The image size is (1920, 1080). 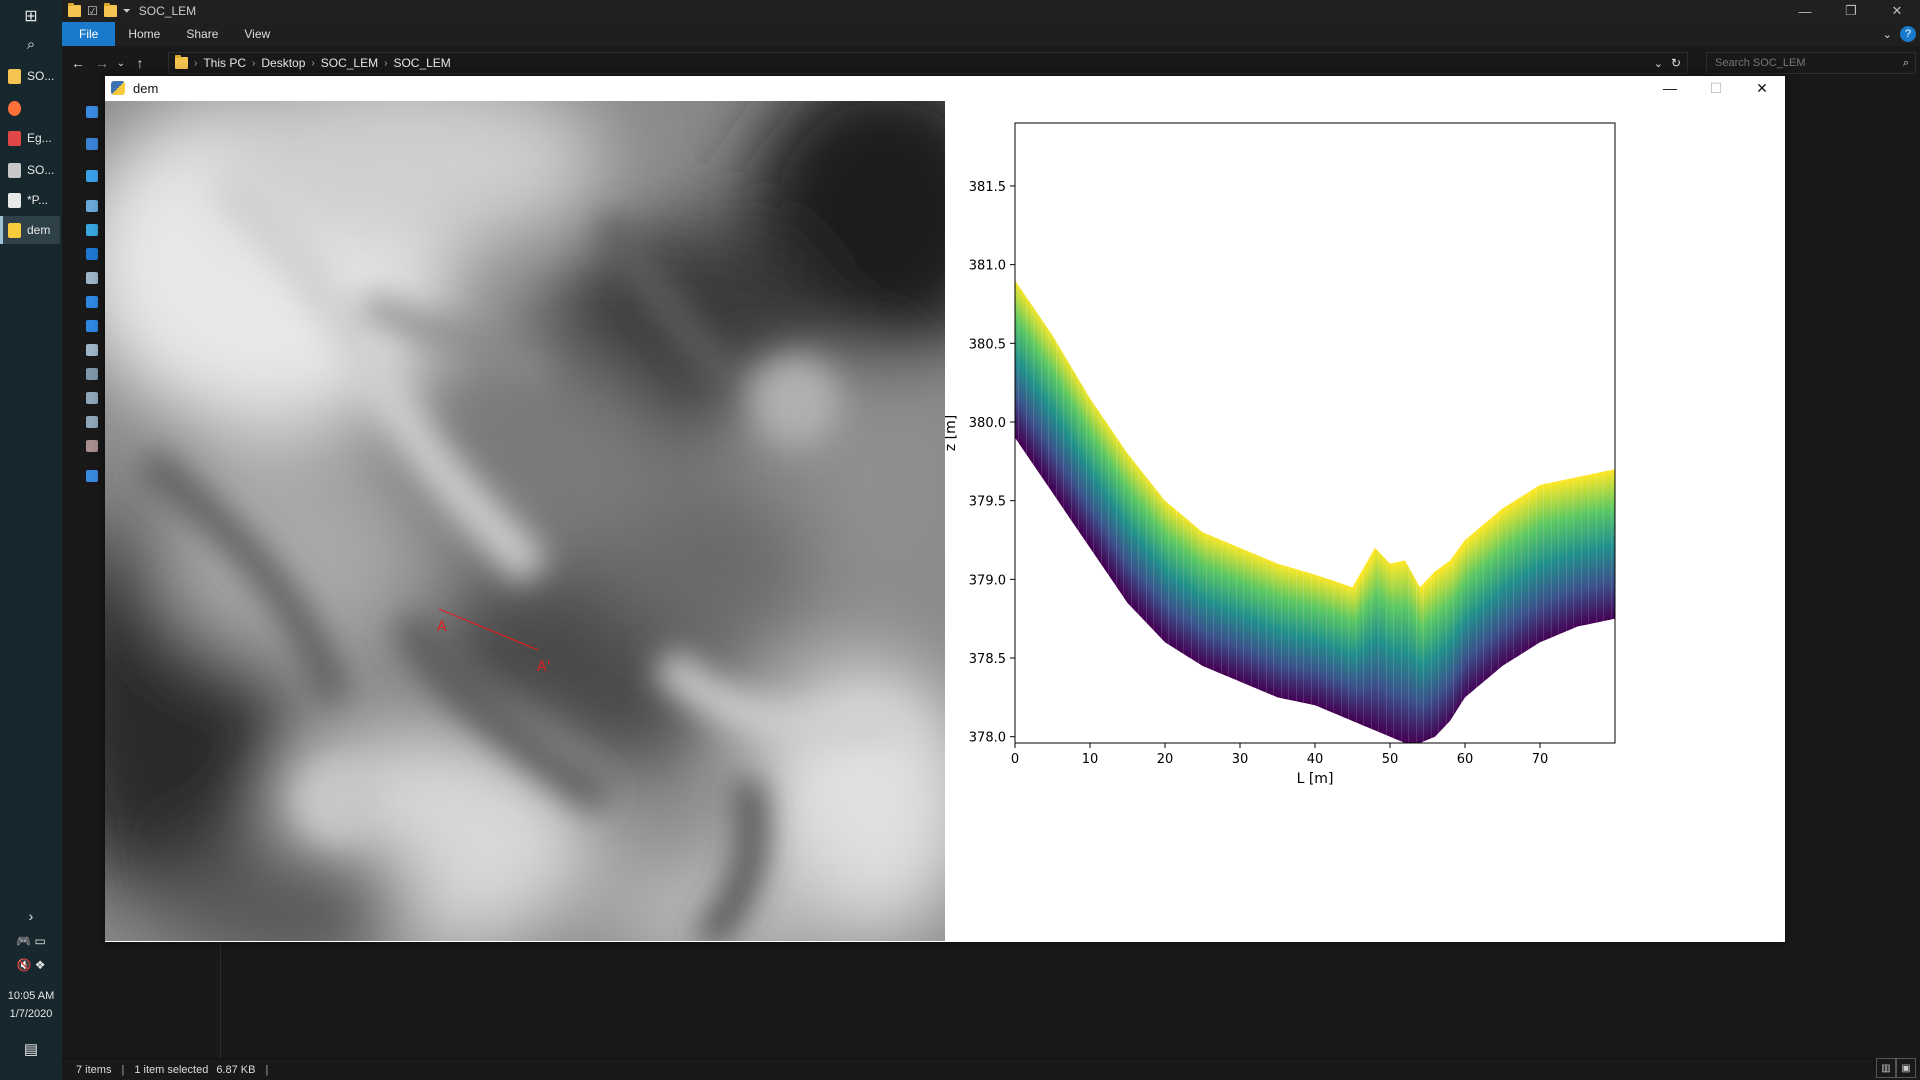 What do you see at coordinates (181, 62) in the screenshot?
I see `folder-icon` at bounding box center [181, 62].